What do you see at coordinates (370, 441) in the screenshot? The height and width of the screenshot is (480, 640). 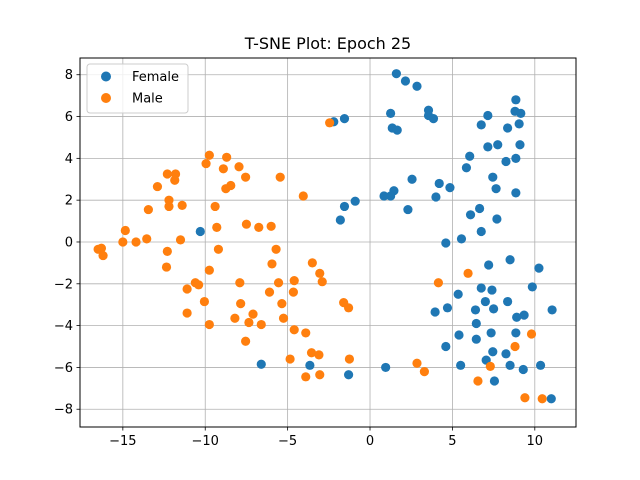 I see `x-tick-label: 0` at bounding box center [370, 441].